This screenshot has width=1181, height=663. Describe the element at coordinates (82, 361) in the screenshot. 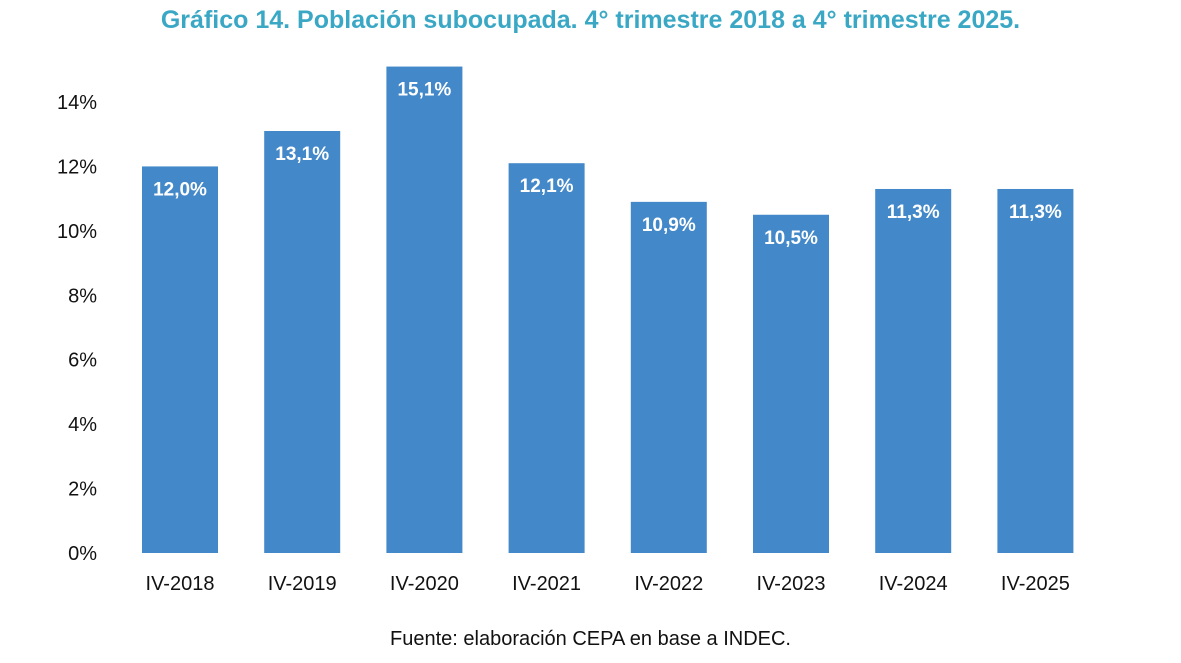

I see `y-tick-label: 6%` at that location.